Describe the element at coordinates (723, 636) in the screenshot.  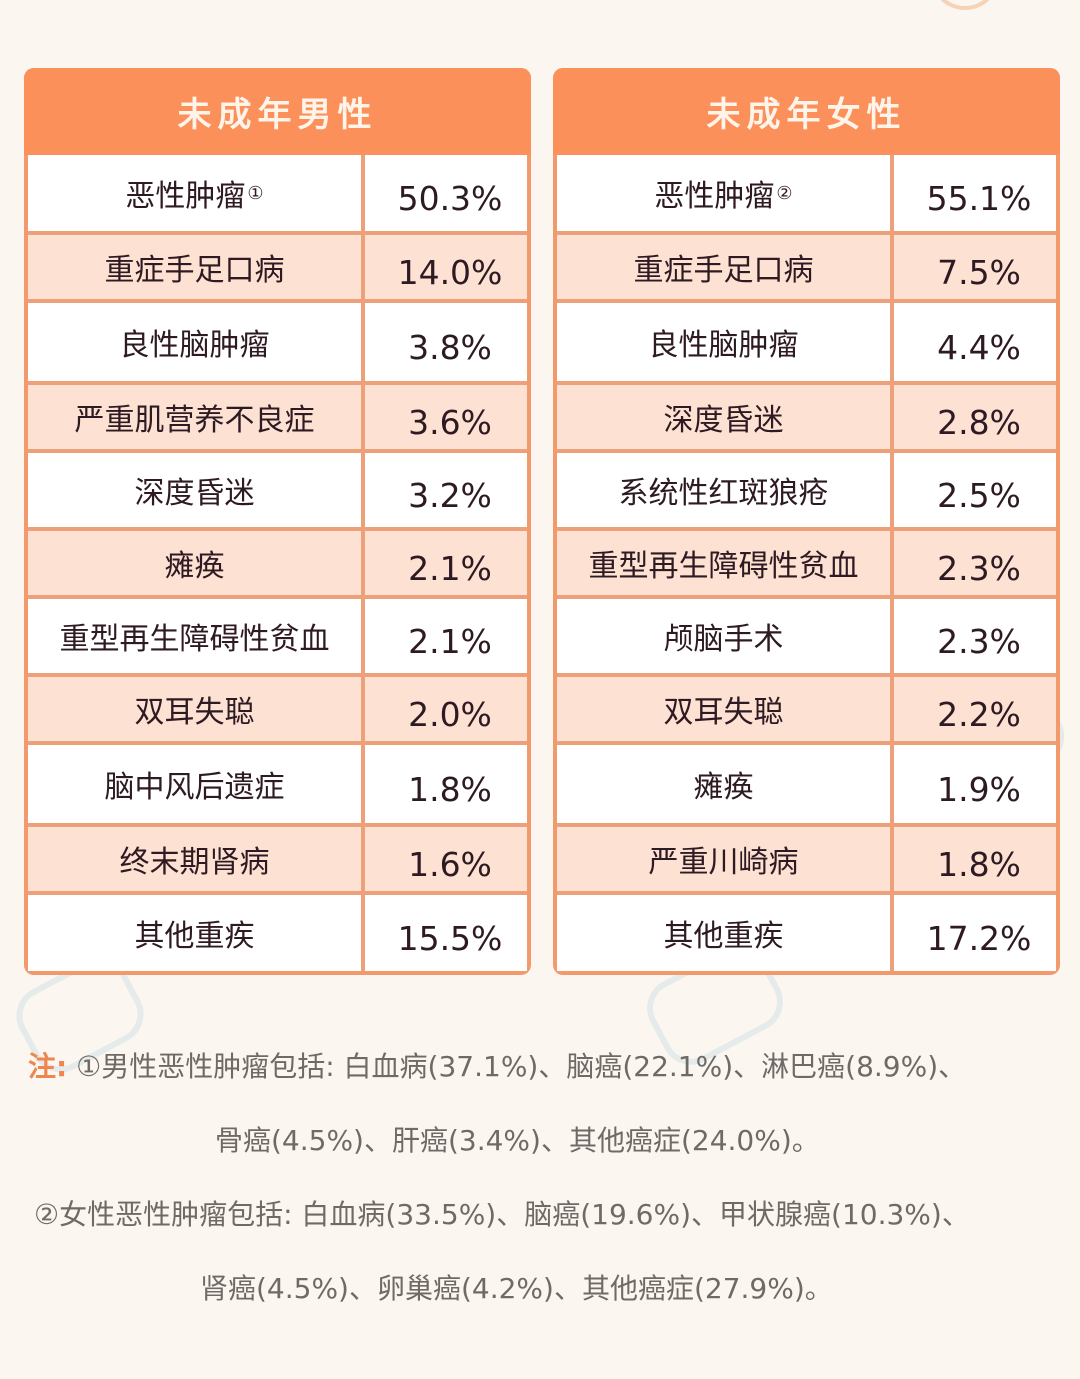
I see `disease-name: 颅脑手术` at that location.